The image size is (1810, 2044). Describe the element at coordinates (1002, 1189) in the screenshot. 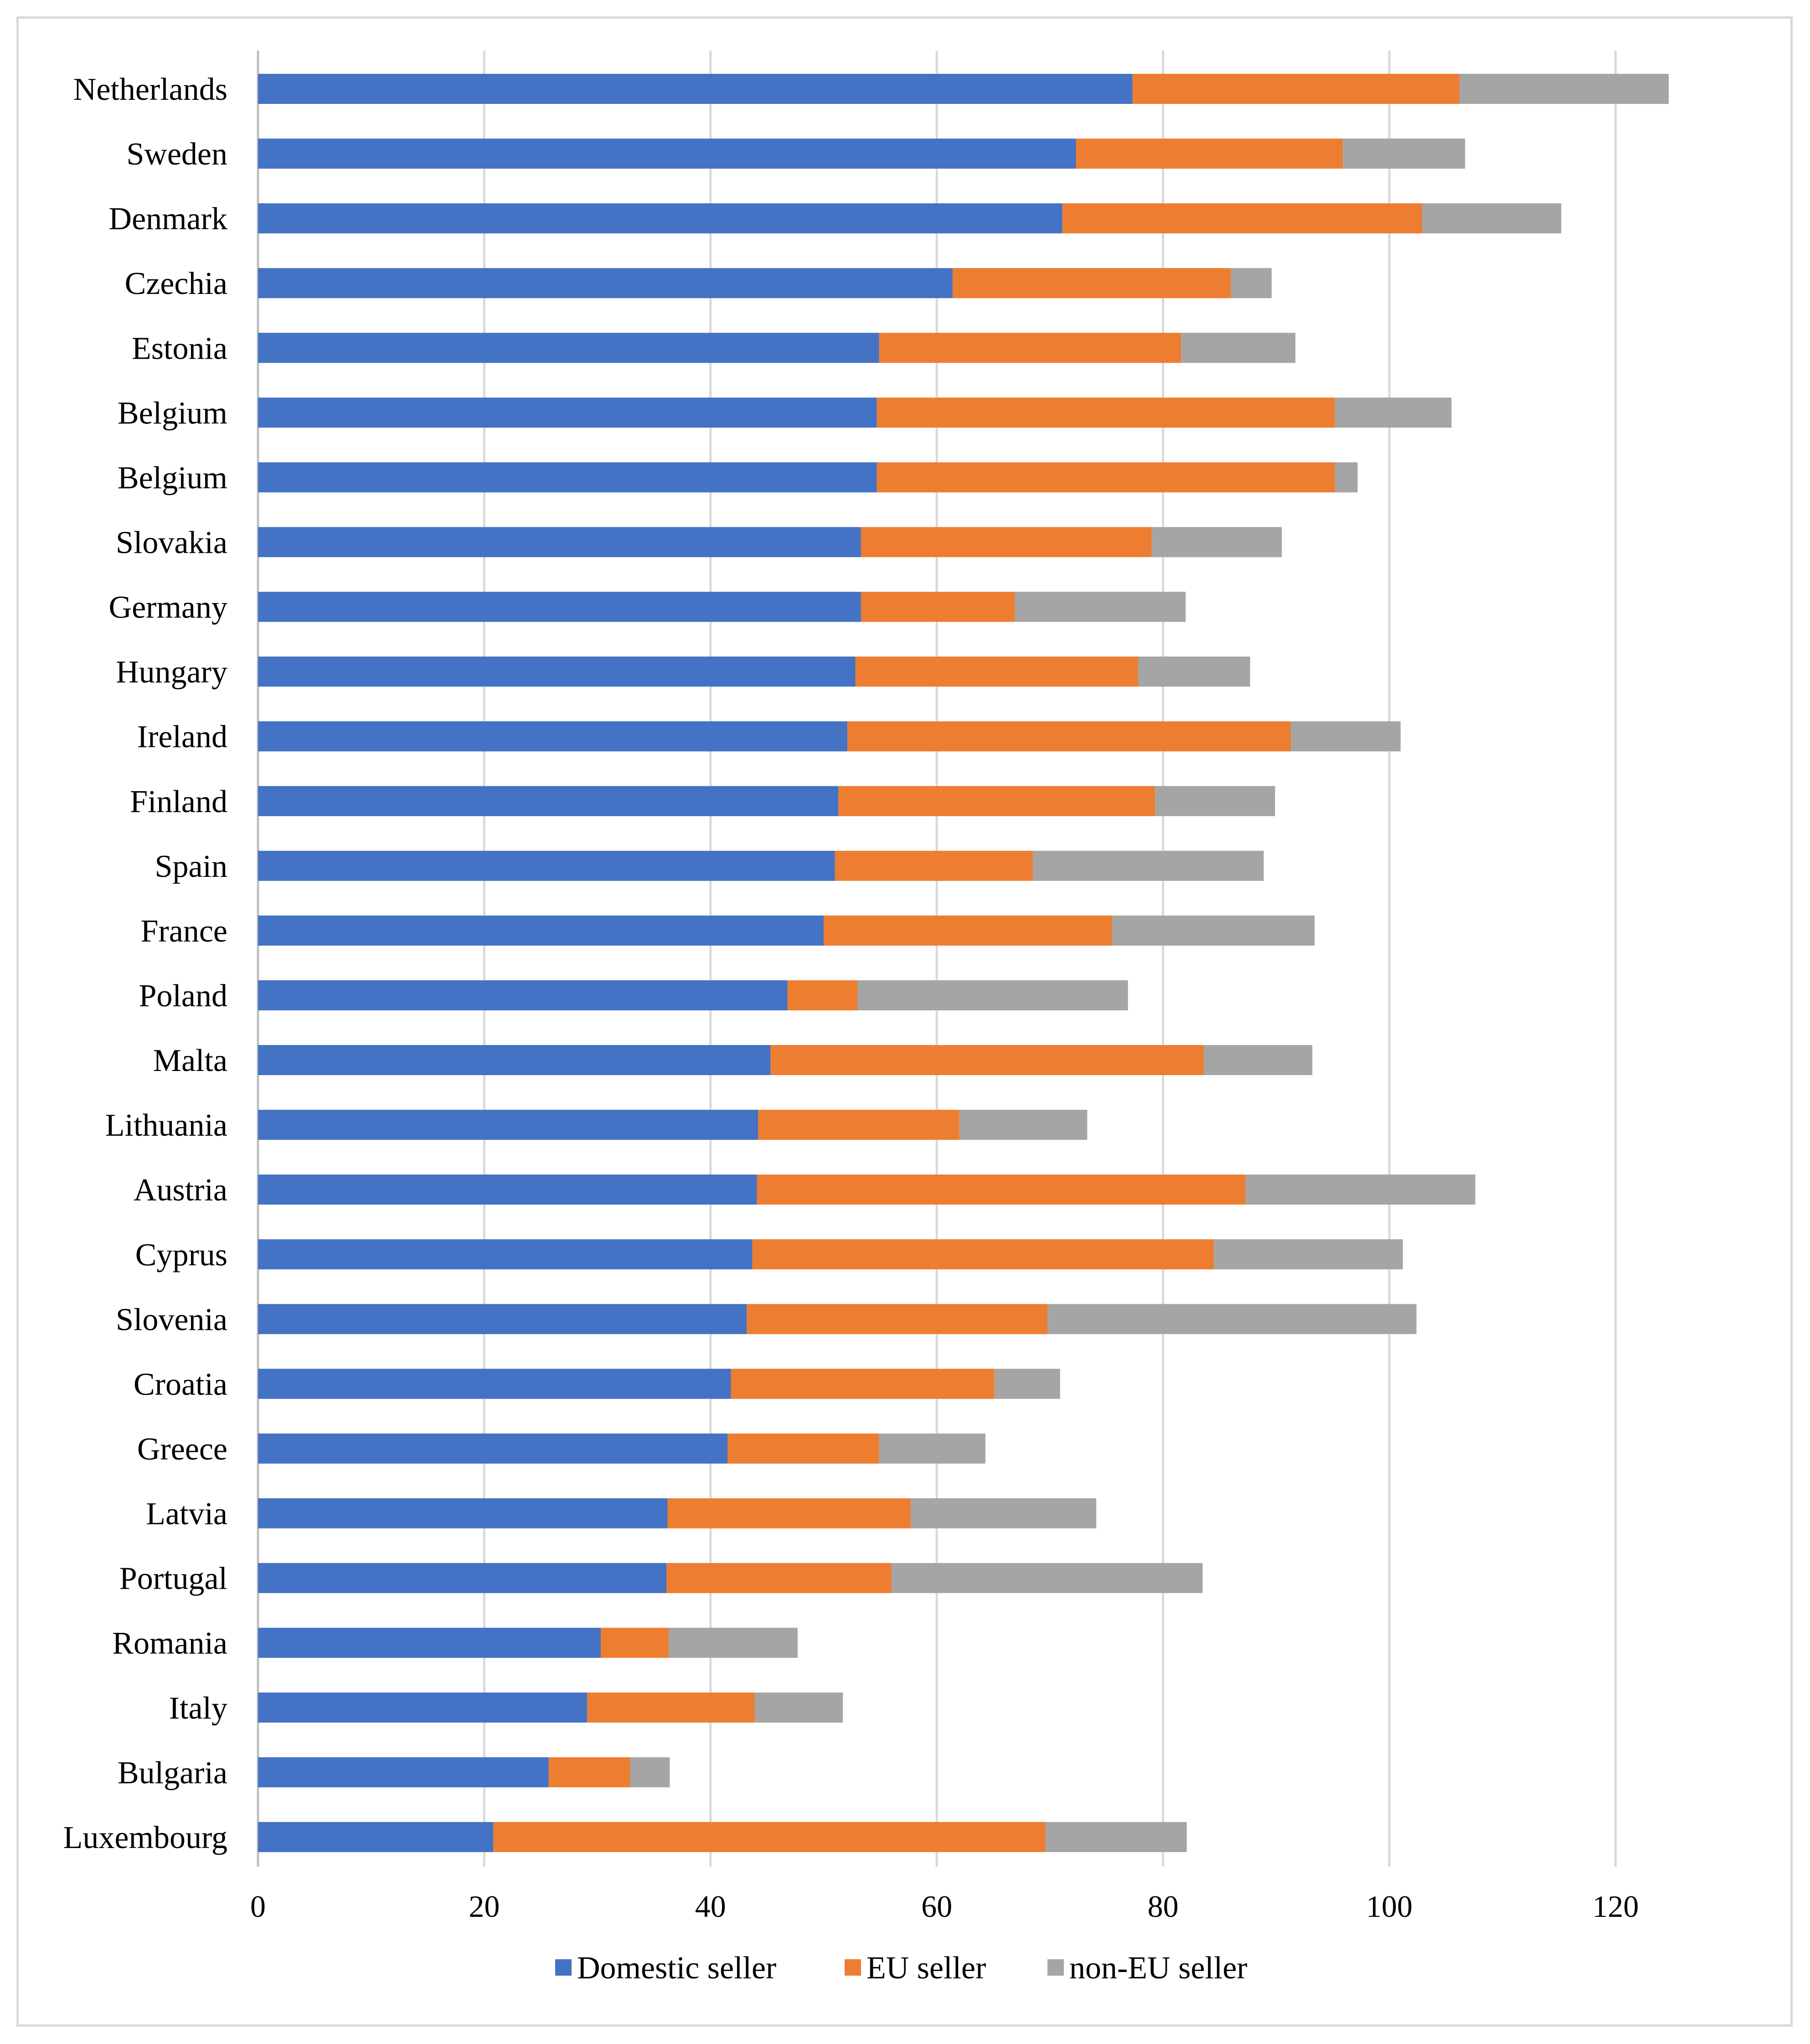

I see `bar-austria-eu-seller` at that location.